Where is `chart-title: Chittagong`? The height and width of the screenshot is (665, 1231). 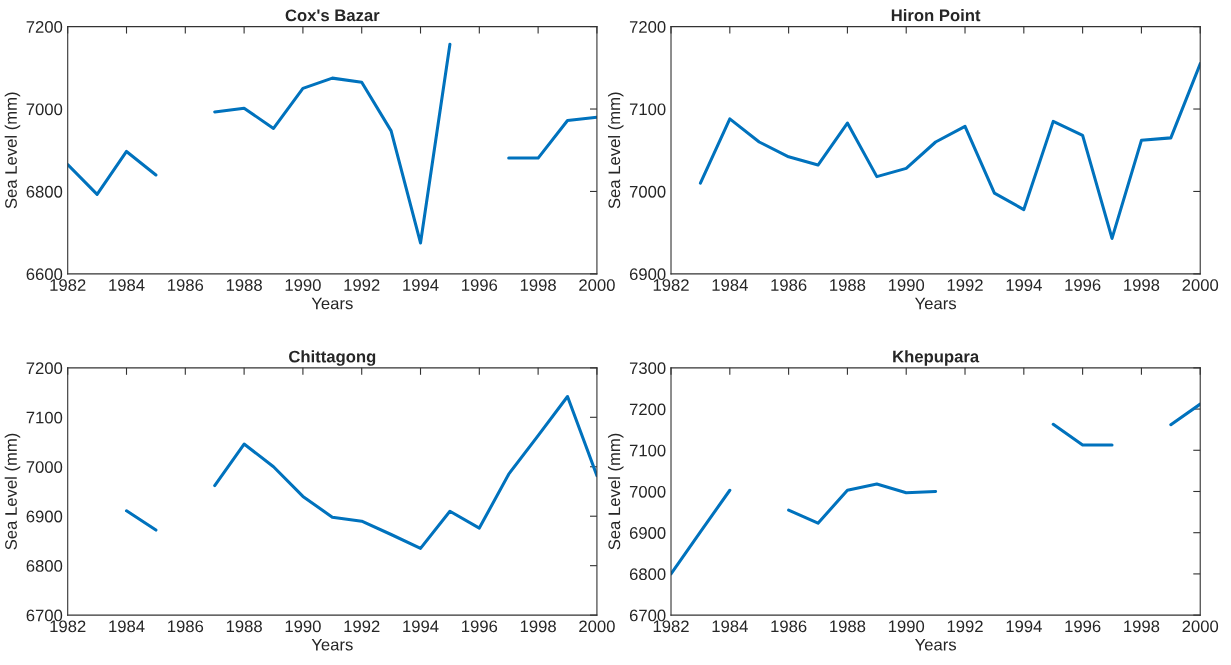
chart-title: Chittagong is located at coordinates (332, 358).